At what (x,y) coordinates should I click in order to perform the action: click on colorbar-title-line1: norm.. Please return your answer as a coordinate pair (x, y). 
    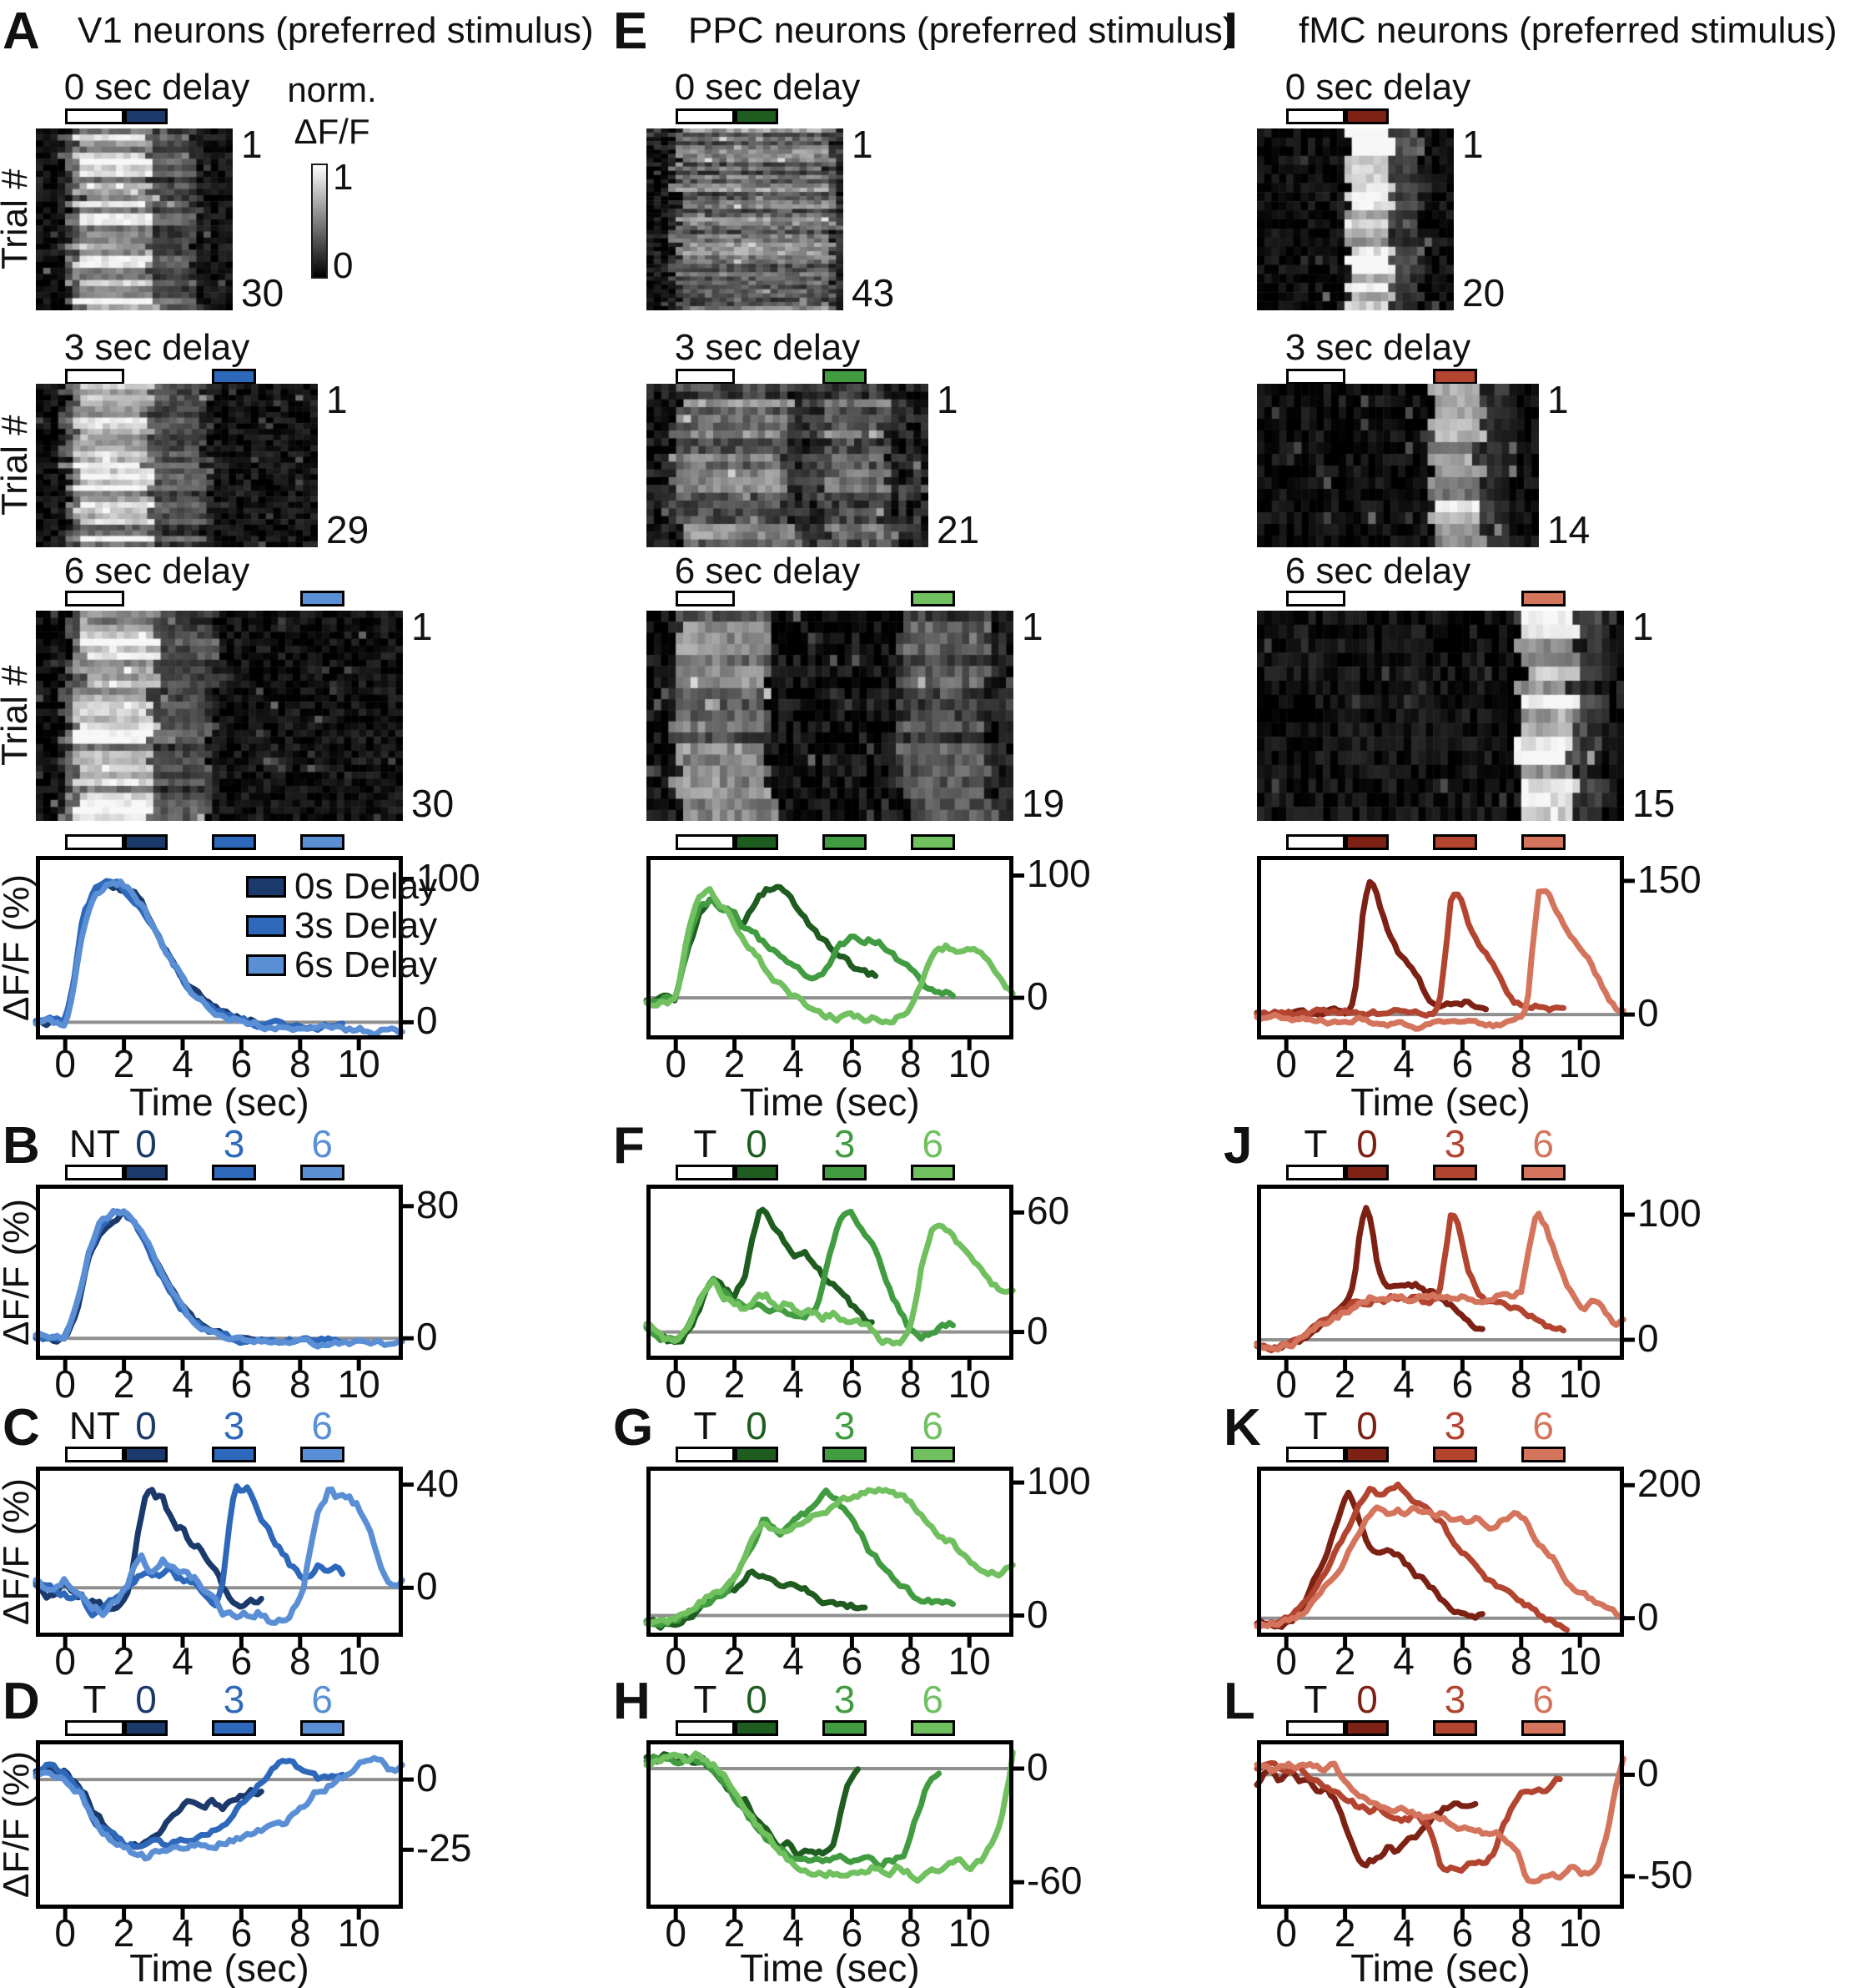
    Looking at the image, I should click on (332, 89).